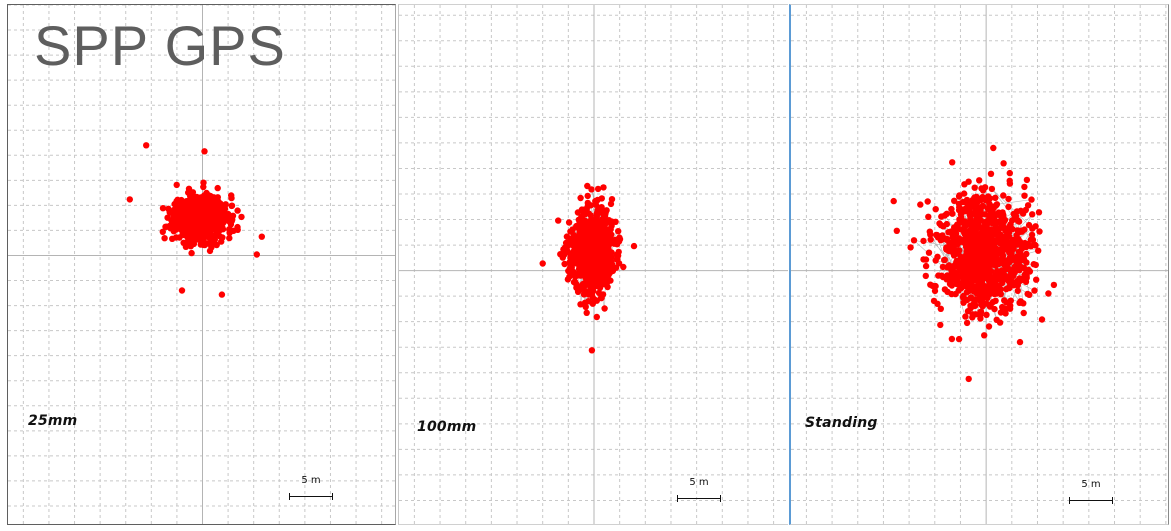  What do you see at coordinates (699, 482) in the screenshot?
I see `scale-bar-label: 5 m` at bounding box center [699, 482].